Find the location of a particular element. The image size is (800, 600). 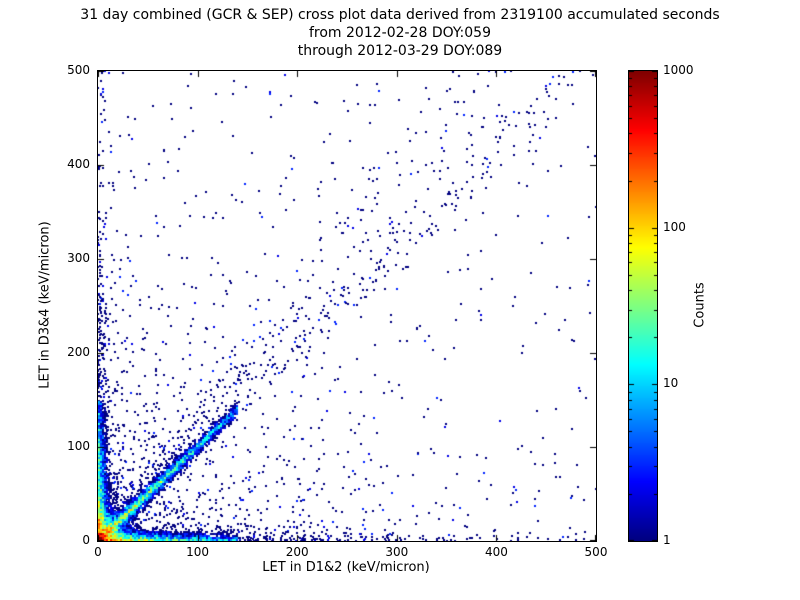

y-tick-label: 400 is located at coordinates (78, 164).